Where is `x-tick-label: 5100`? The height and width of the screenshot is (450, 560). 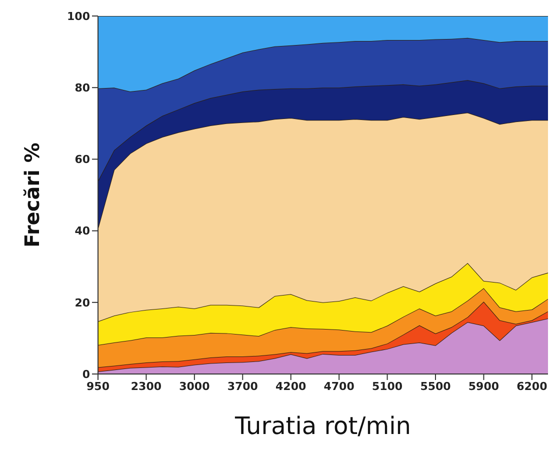
x-tick-label: 5100 is located at coordinates (387, 386).